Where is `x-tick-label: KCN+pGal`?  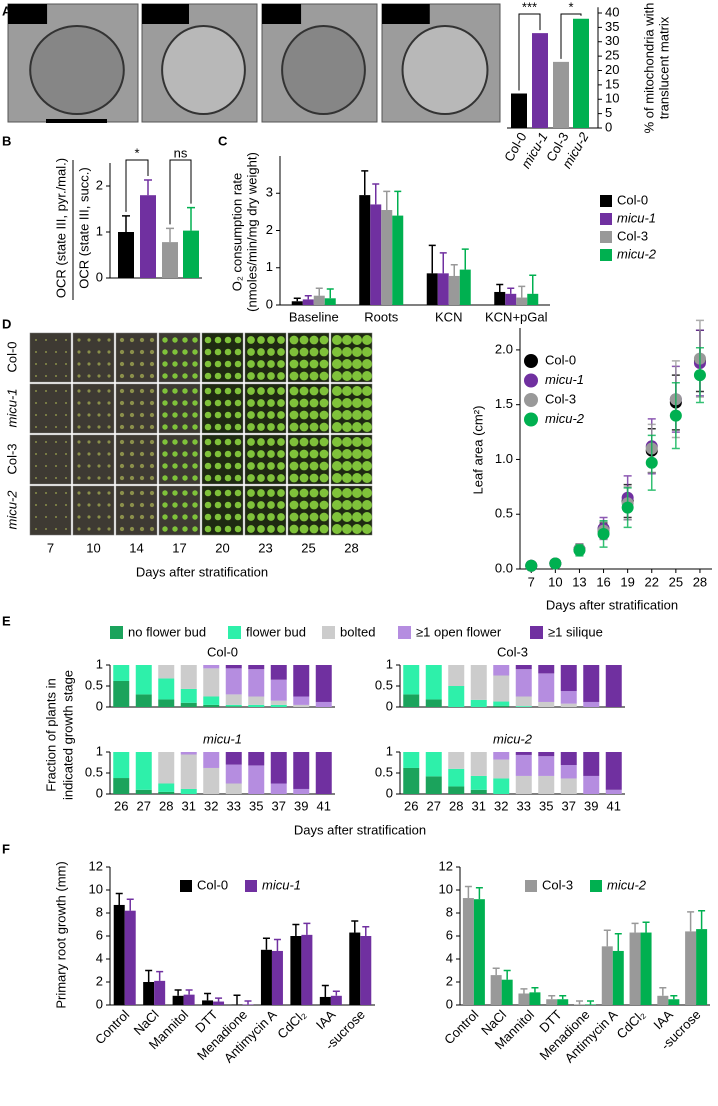 x-tick-label: KCN+pGal is located at coordinates (516, 316).